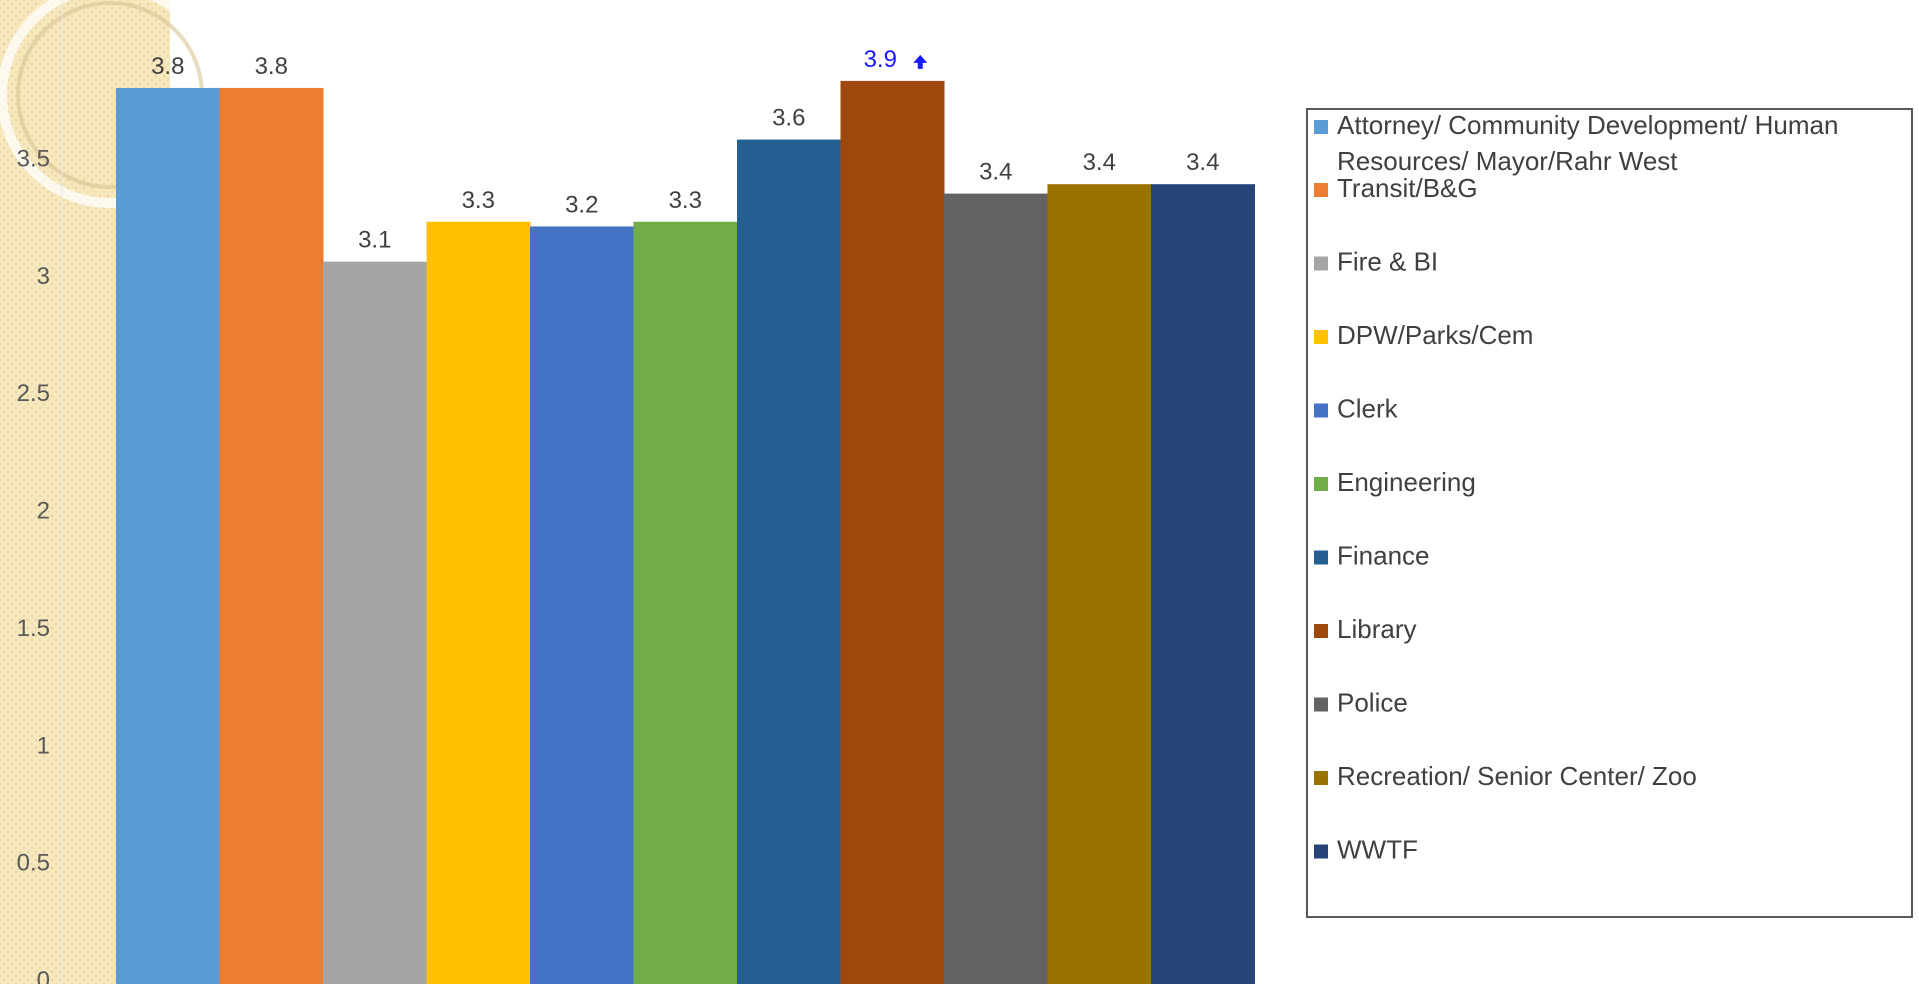 This screenshot has height=984, width=1919. What do you see at coordinates (33, 158) in the screenshot?
I see `y-tick-label: 3.5` at bounding box center [33, 158].